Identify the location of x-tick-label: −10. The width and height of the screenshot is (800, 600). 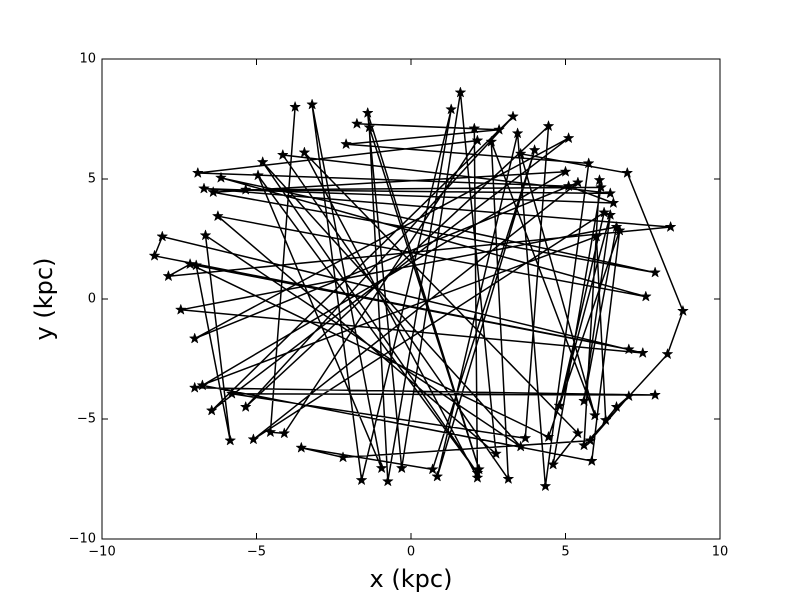
(101, 552).